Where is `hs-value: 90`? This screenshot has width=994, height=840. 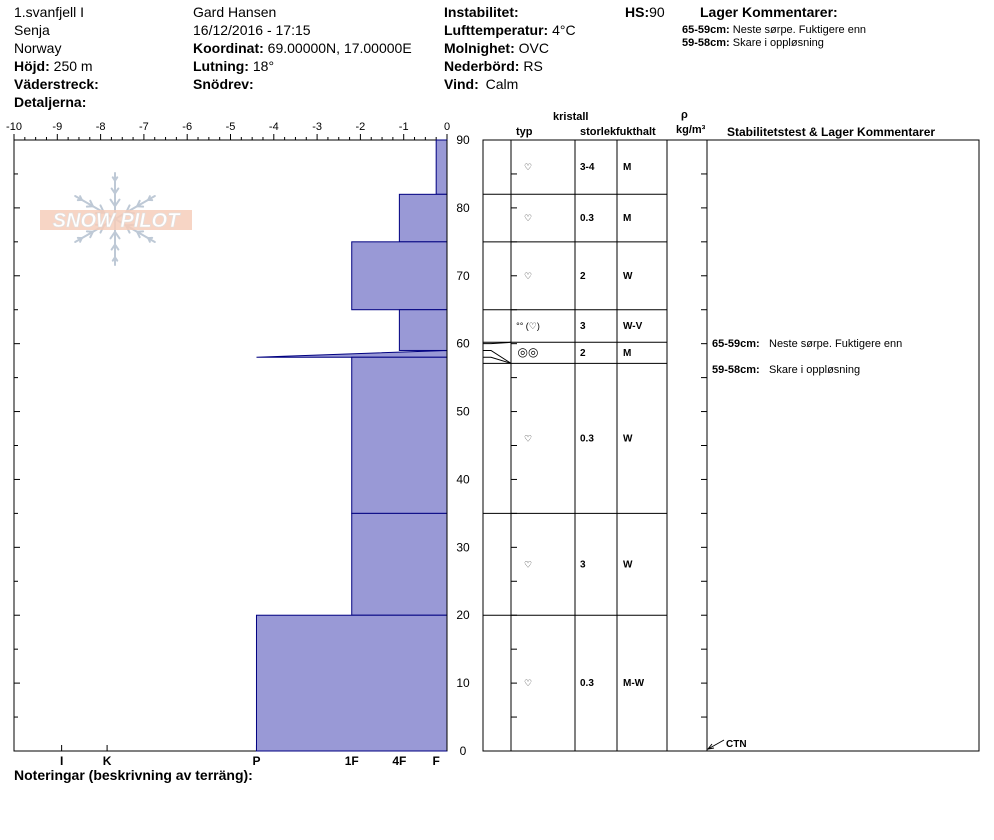
hs-value: 90 is located at coordinates (657, 12).